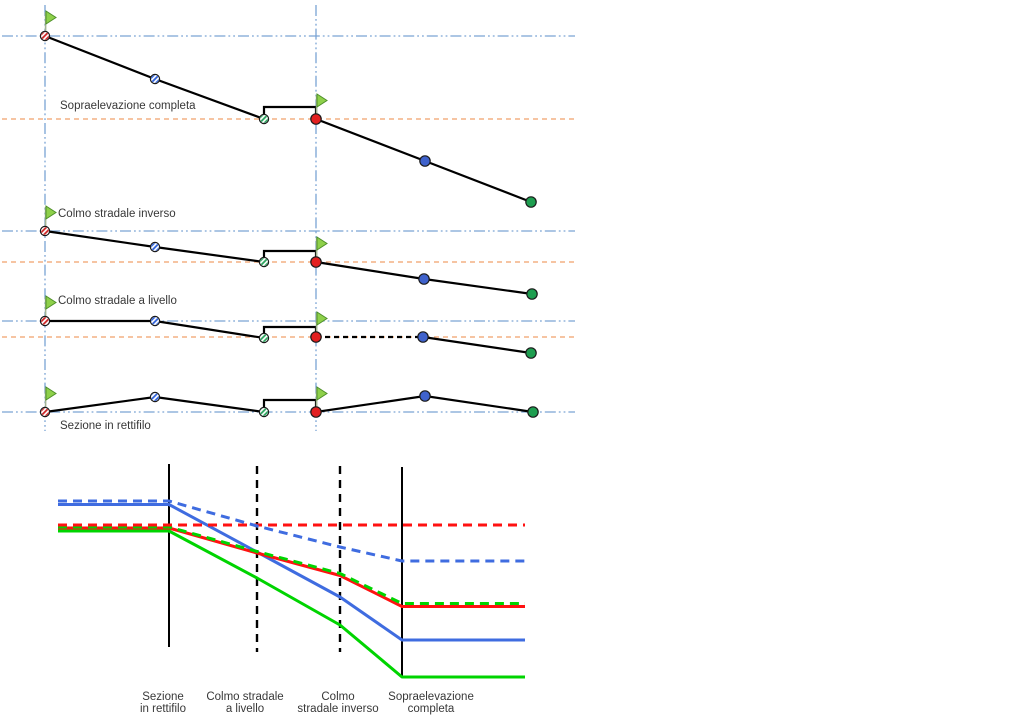 The image size is (1024, 720). What do you see at coordinates (163, 709) in the screenshot?
I see `station-label-line2: in rettifilo` at bounding box center [163, 709].